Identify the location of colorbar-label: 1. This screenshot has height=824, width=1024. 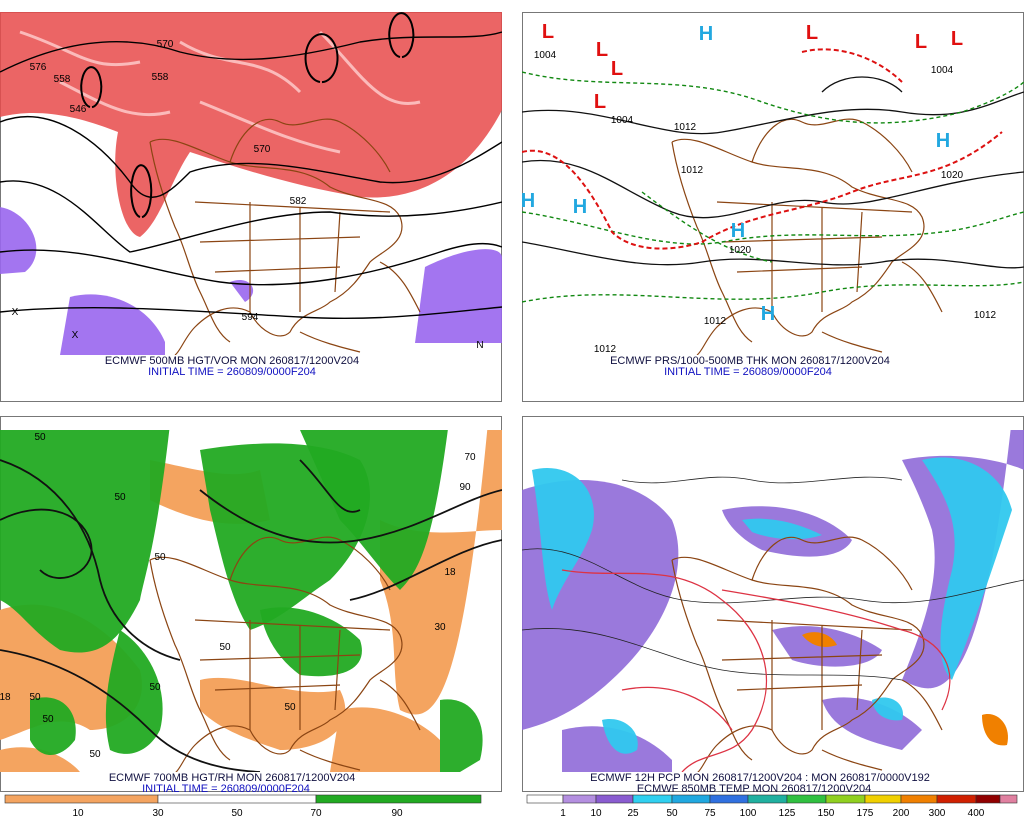
(563, 813).